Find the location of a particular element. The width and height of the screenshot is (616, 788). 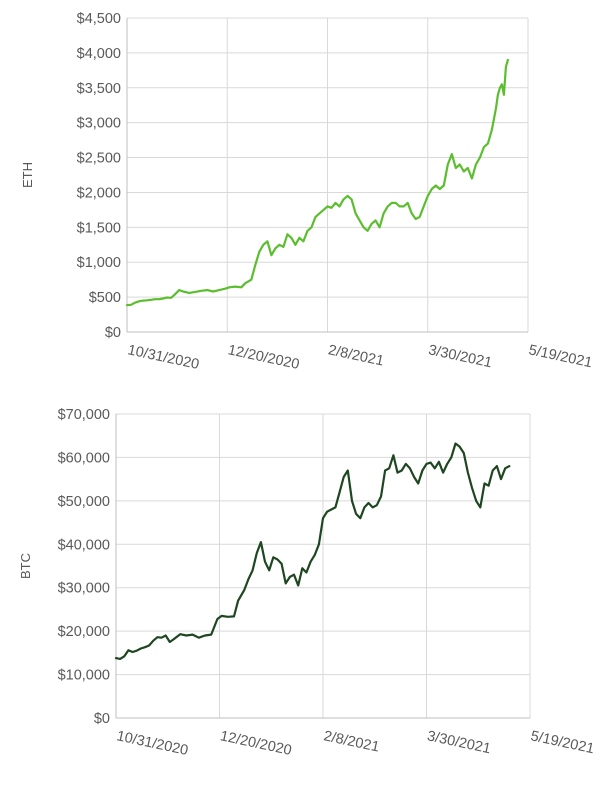

y-tick-label: $20,000 is located at coordinates (84, 632).